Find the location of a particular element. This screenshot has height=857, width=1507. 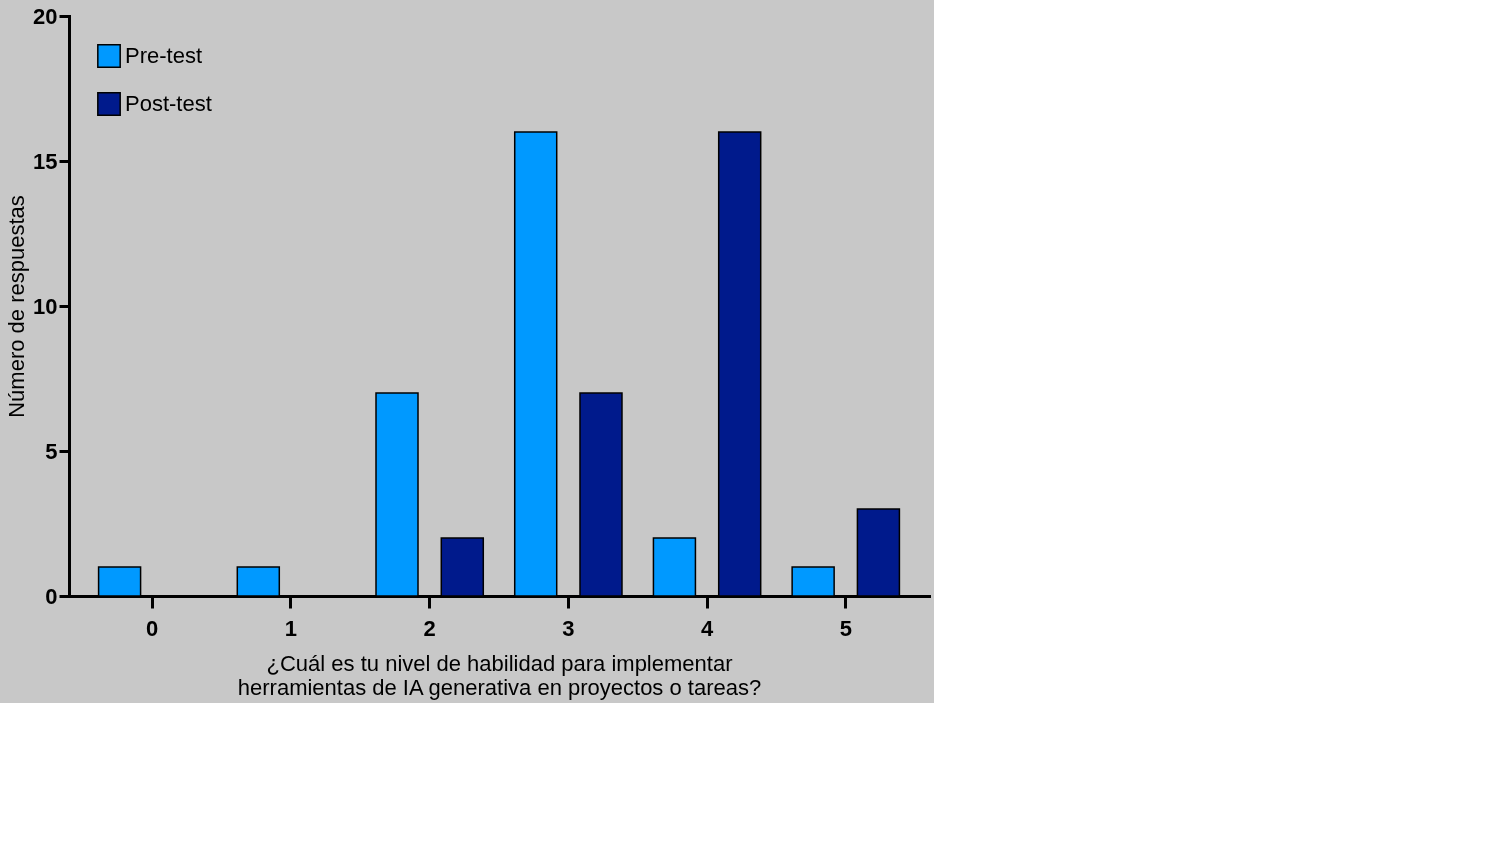

x-tick-label: 0 is located at coordinates (152, 628).